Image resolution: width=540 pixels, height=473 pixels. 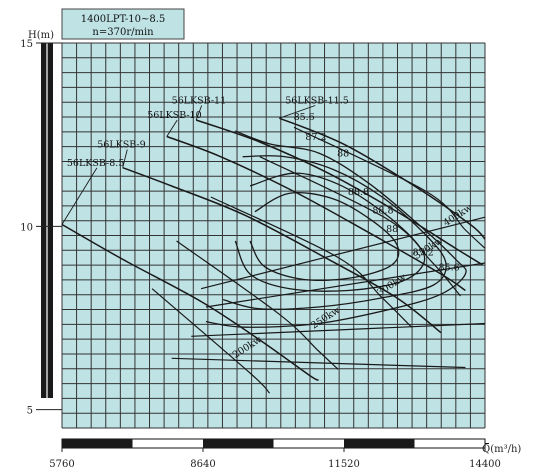 I want to click on head-curve-label: 56LKSB-10, so click(x=174, y=115).